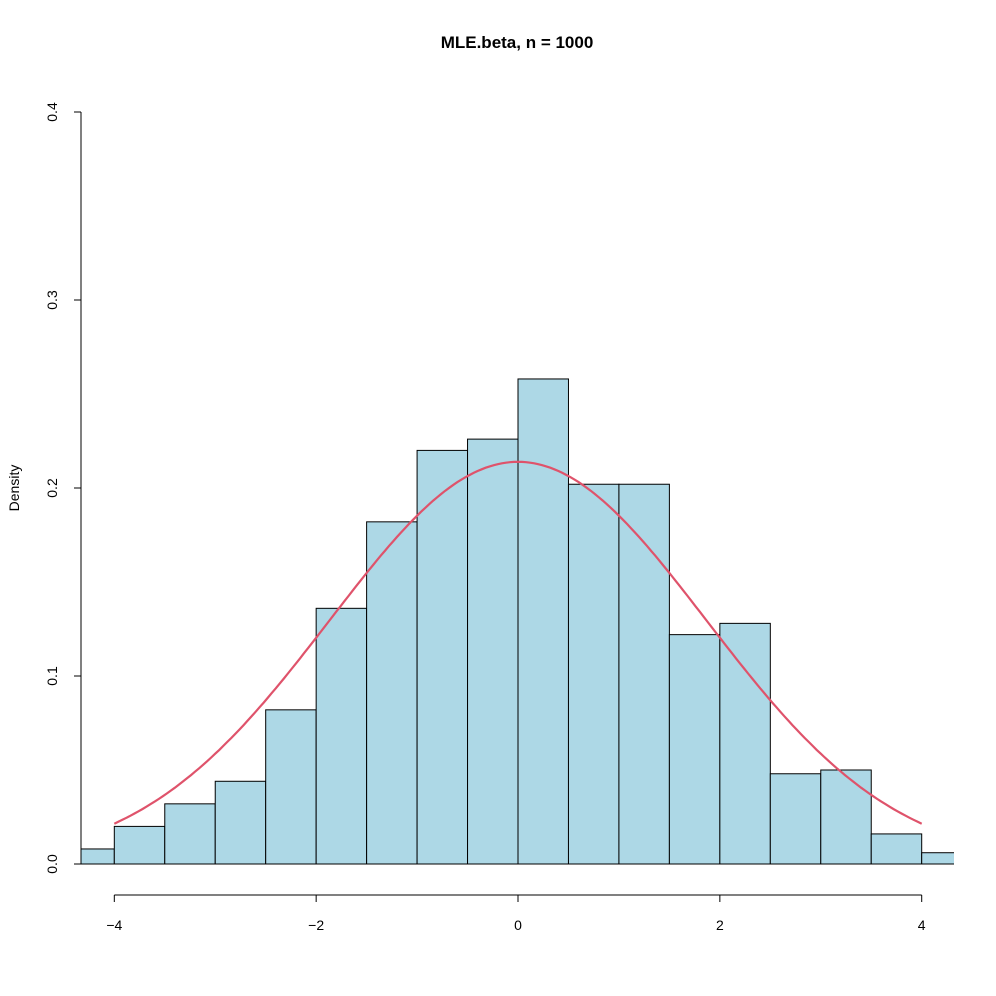 The height and width of the screenshot is (996, 996). What do you see at coordinates (52, 112) in the screenshot?
I see `y-tick-label: 0.4` at bounding box center [52, 112].